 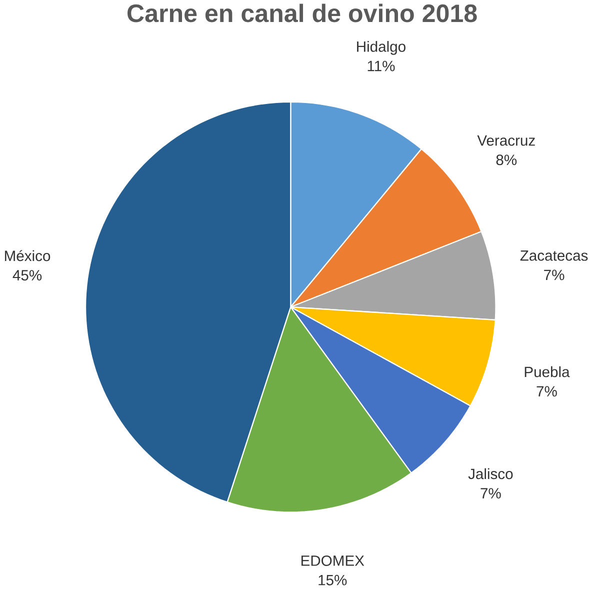 What do you see at coordinates (27, 256) in the screenshot?
I see `slice-label: México` at bounding box center [27, 256].